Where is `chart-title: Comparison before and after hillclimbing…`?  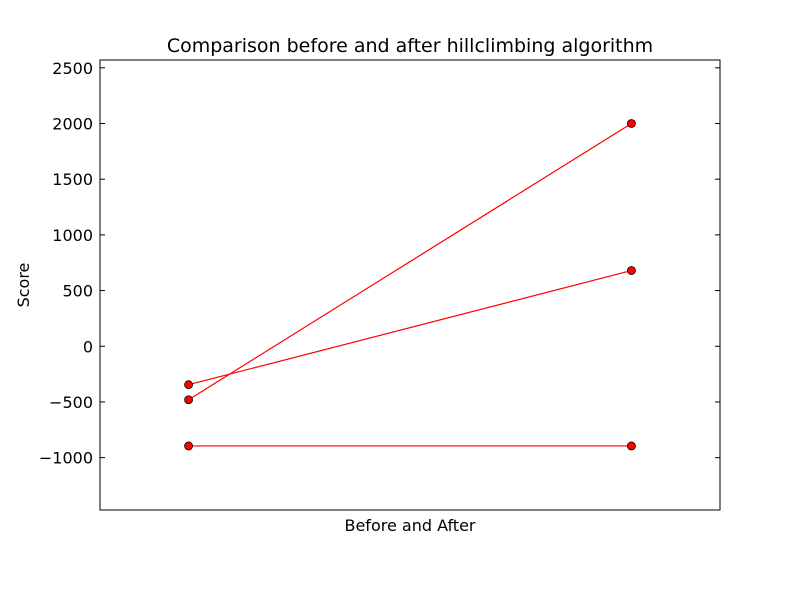 chart-title: Comparison before and after hillclimbing… is located at coordinates (410, 46).